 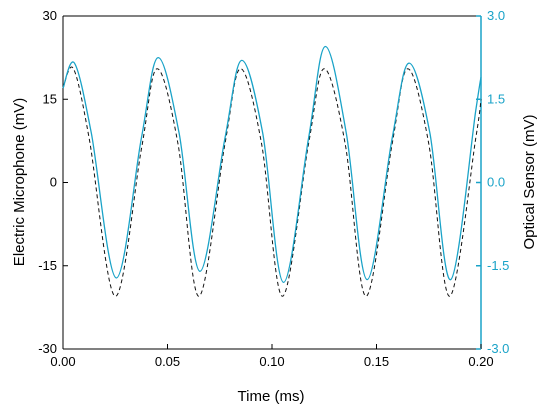 What do you see at coordinates (496, 182) in the screenshot?
I see `right-y-tick-label: 0.0` at bounding box center [496, 182].